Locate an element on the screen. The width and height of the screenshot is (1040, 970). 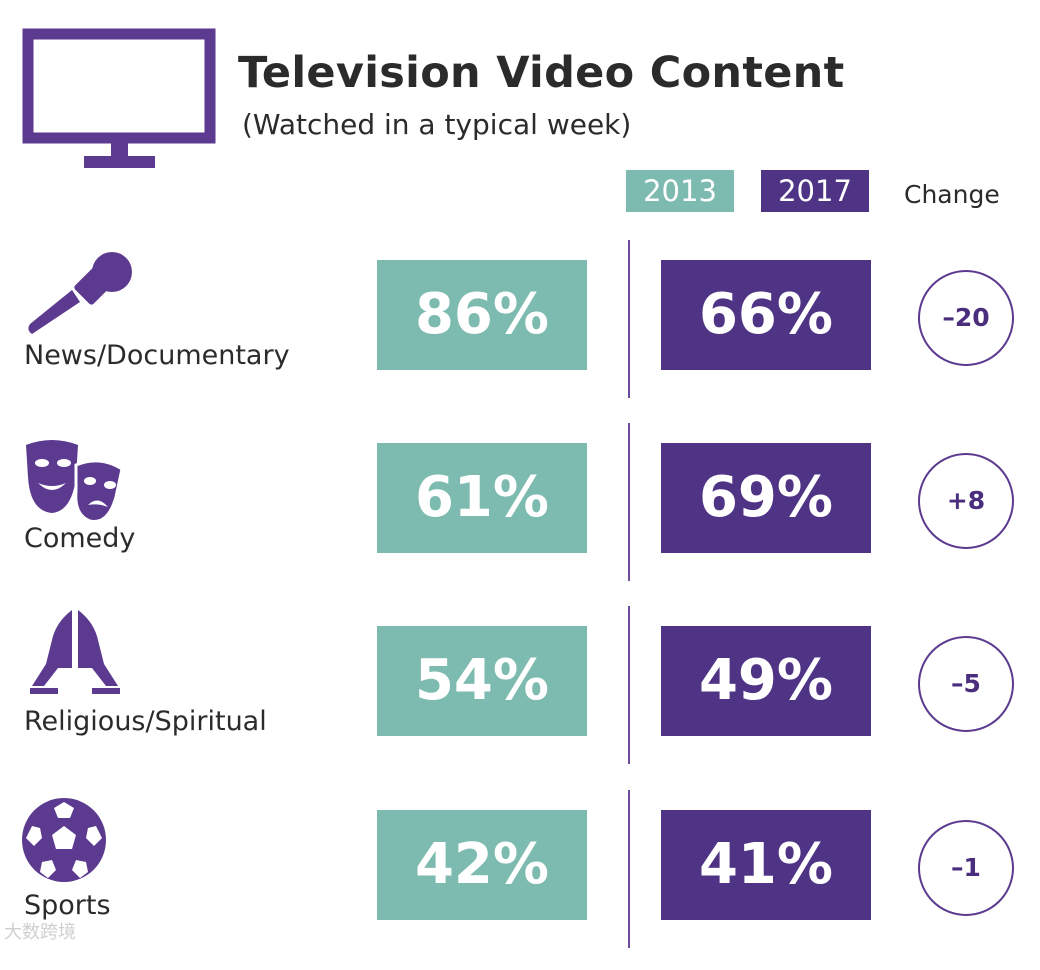
praying-hands-icon is located at coordinates (75, 652).